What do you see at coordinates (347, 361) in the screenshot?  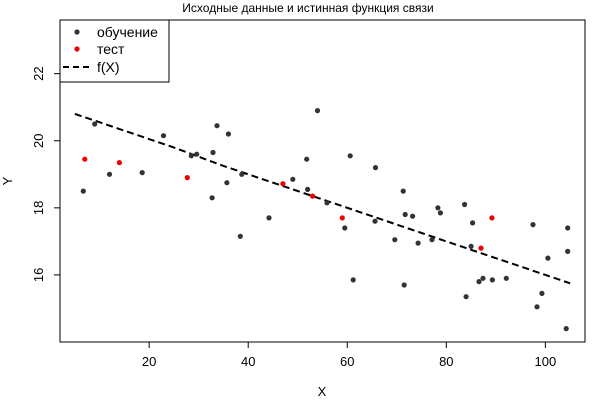 I see `x-tick-label: 60` at bounding box center [347, 361].